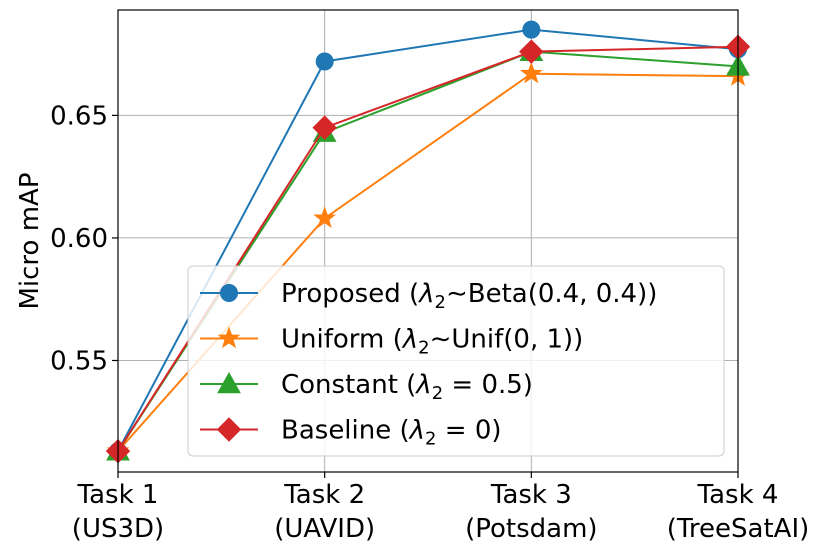 The height and width of the screenshot is (552, 827). Describe the element at coordinates (118, 529) in the screenshot. I see `x-tick-sublabel: (US3D)` at that location.